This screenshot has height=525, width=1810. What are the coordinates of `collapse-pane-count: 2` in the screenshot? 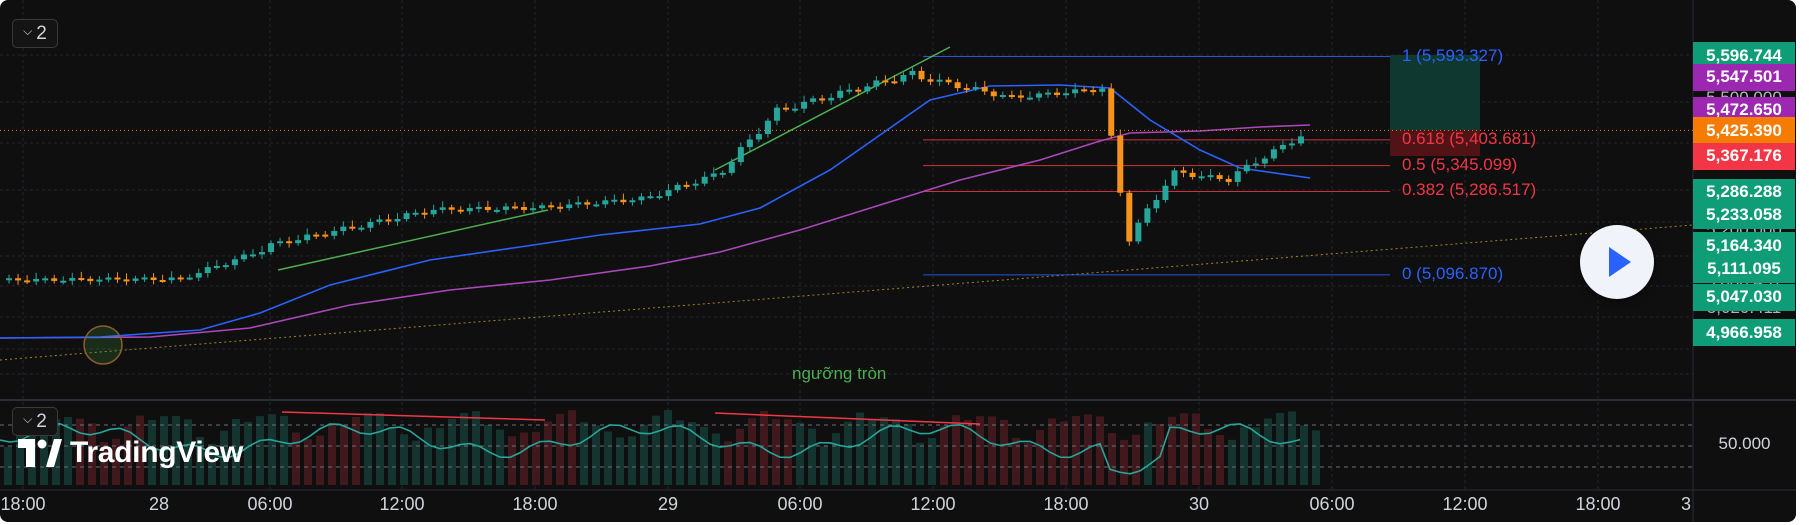 It's located at (41, 33).